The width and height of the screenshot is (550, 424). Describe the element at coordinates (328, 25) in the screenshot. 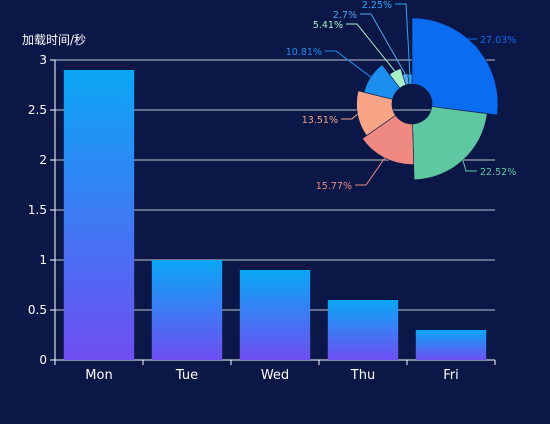

I see `slice-label: 5.41%` at that location.